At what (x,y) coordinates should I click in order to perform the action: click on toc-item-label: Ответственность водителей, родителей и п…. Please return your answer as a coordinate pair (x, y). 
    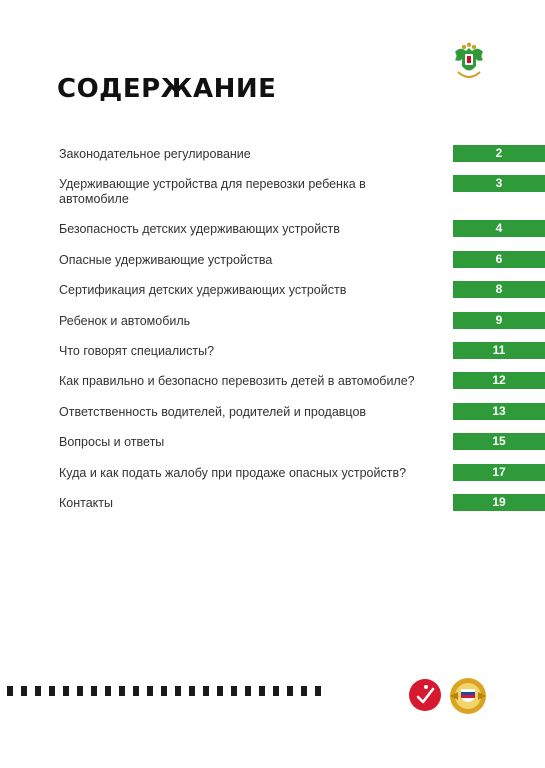
    Looking at the image, I should click on (213, 412).